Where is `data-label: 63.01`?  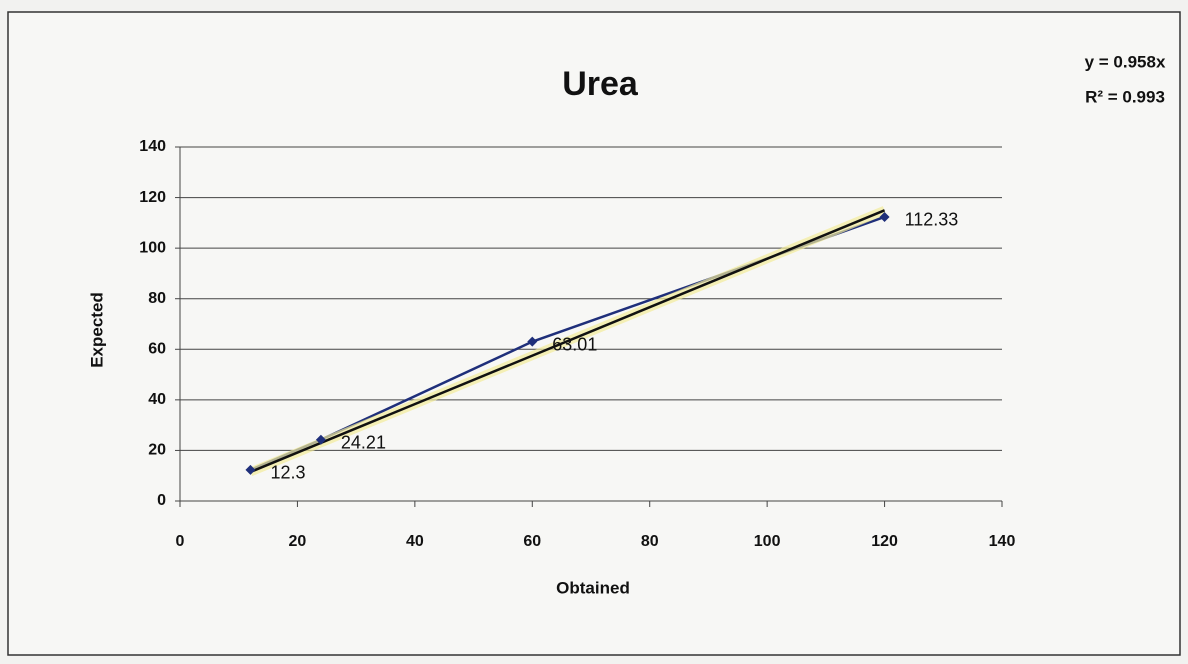
data-label: 63.01 is located at coordinates (574, 344).